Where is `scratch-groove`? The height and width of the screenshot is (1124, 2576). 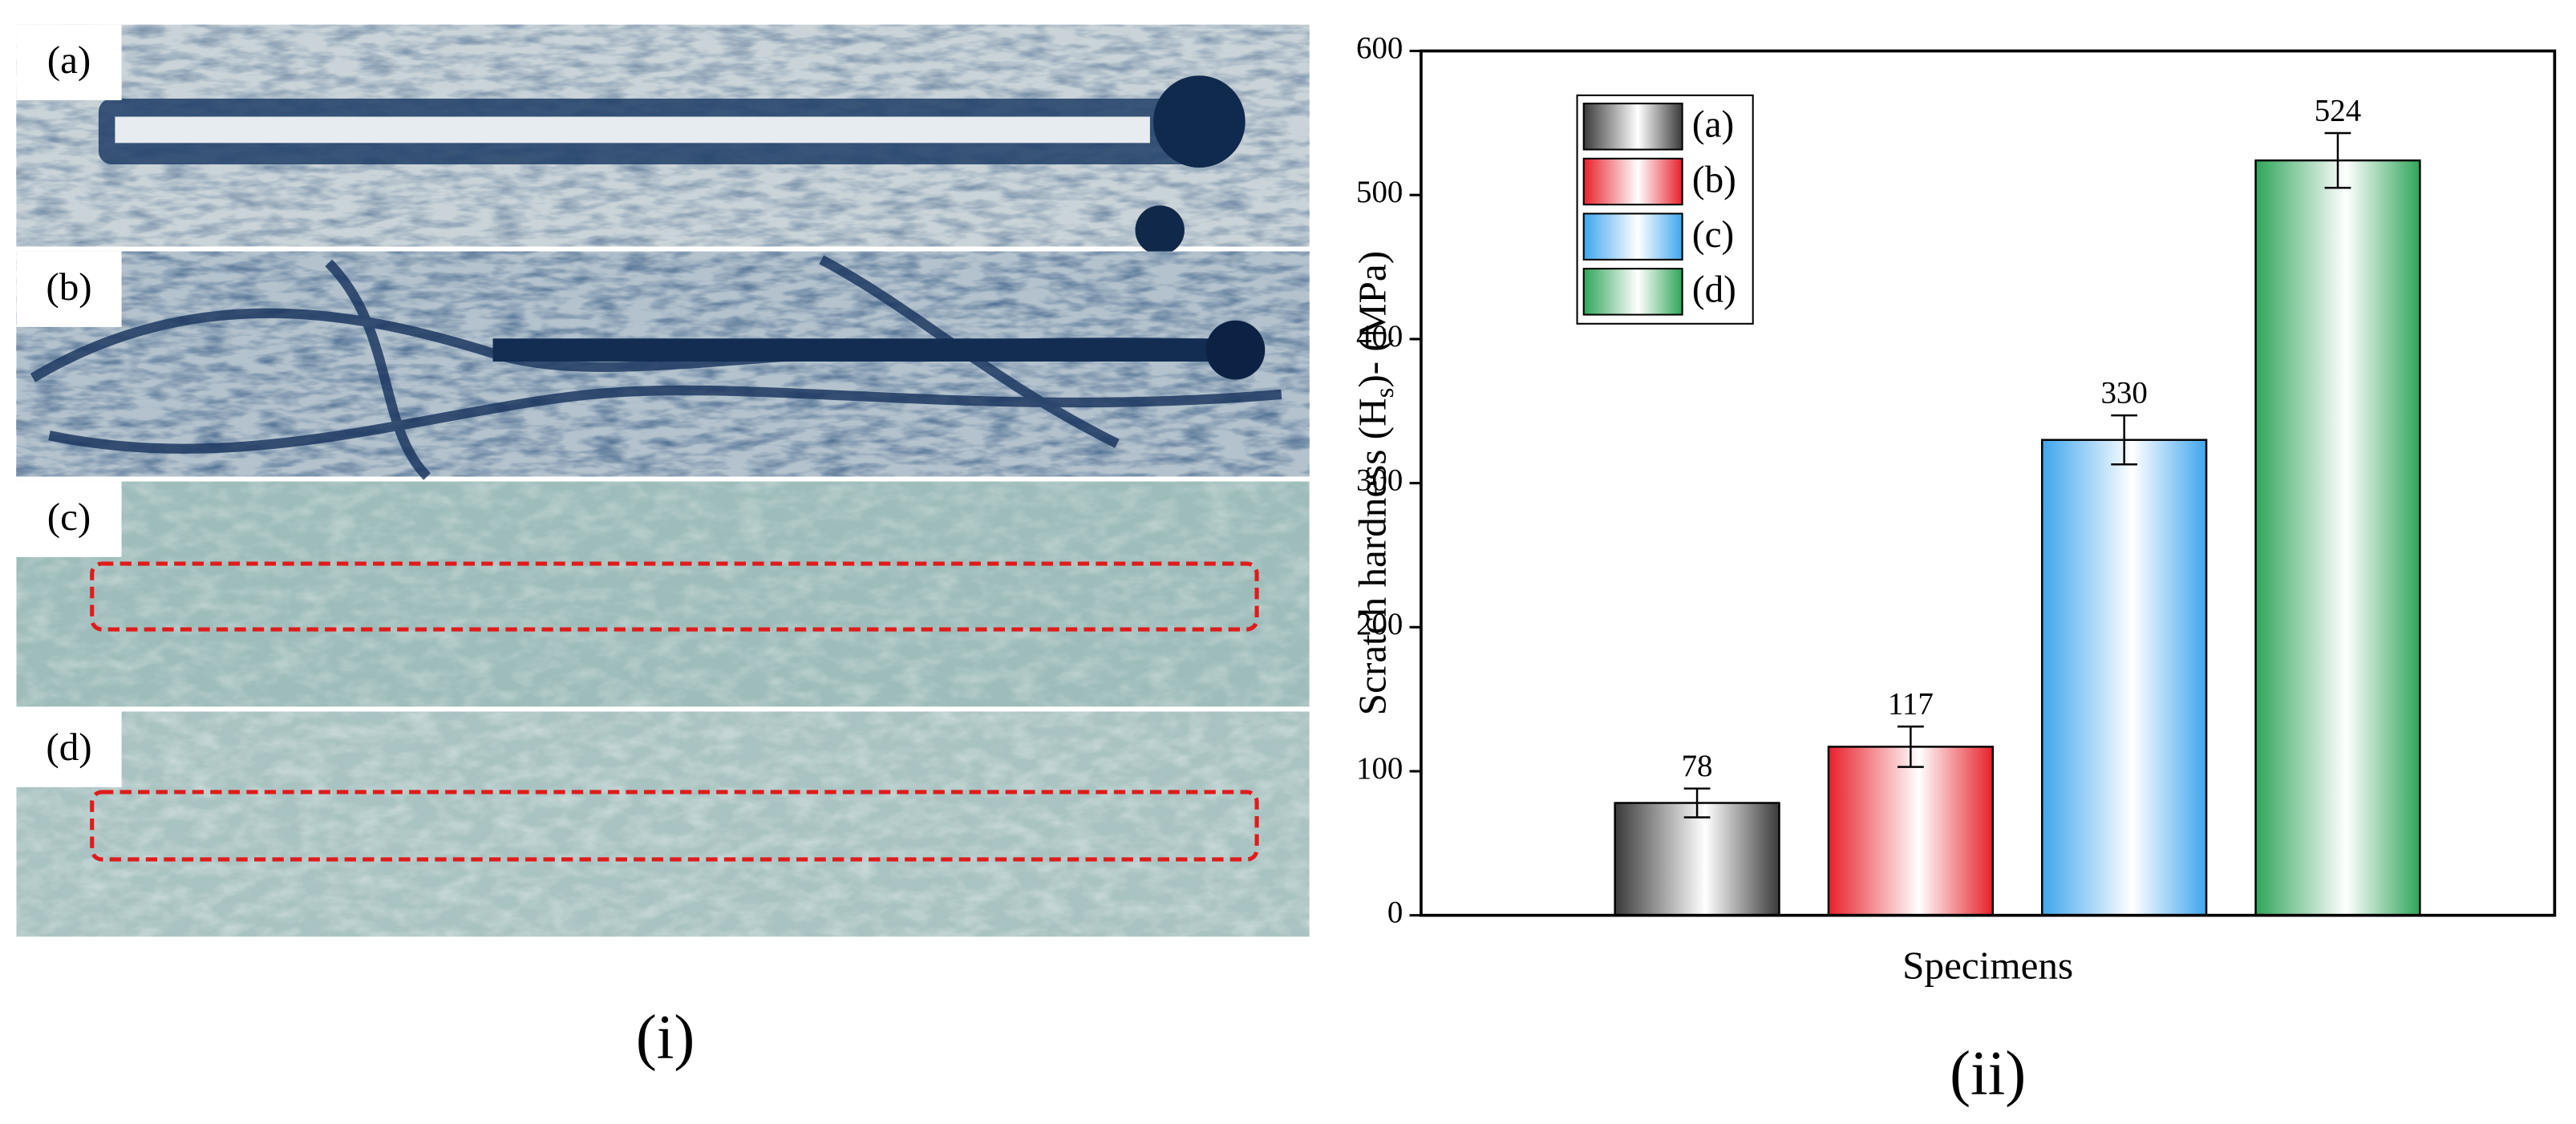
scratch-groove is located at coordinates (870, 350).